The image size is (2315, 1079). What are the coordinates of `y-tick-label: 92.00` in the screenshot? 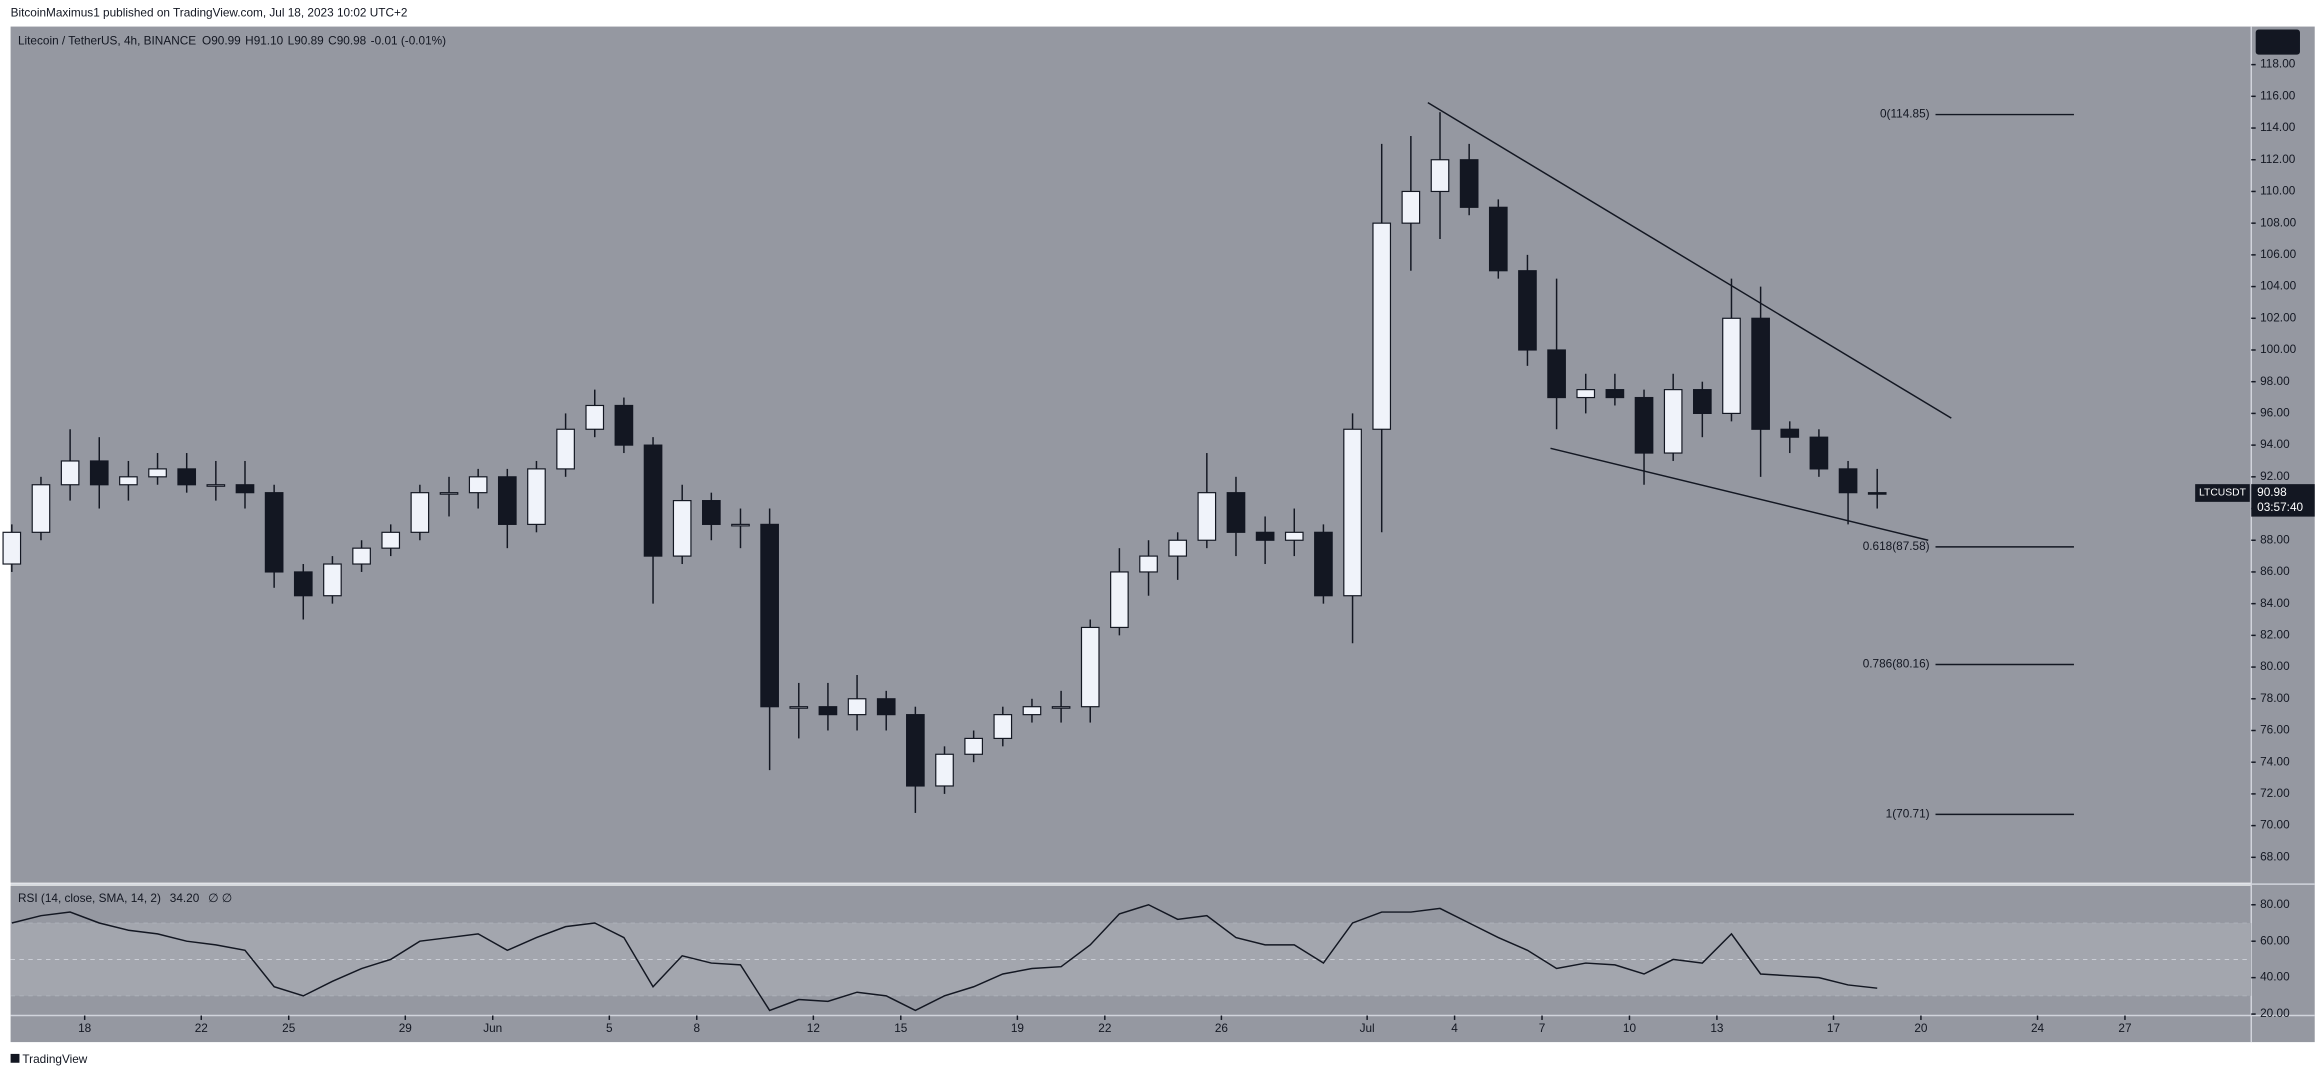 It's located at (2275, 476).